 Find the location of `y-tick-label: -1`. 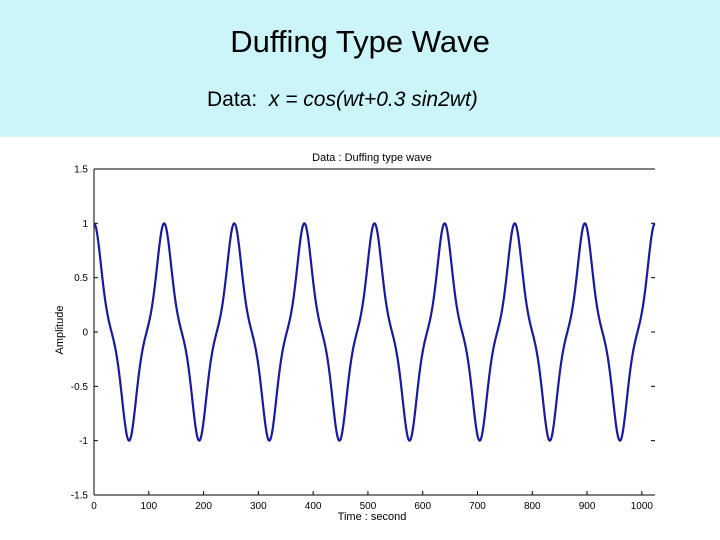

y-tick-label: -1 is located at coordinates (83, 441).